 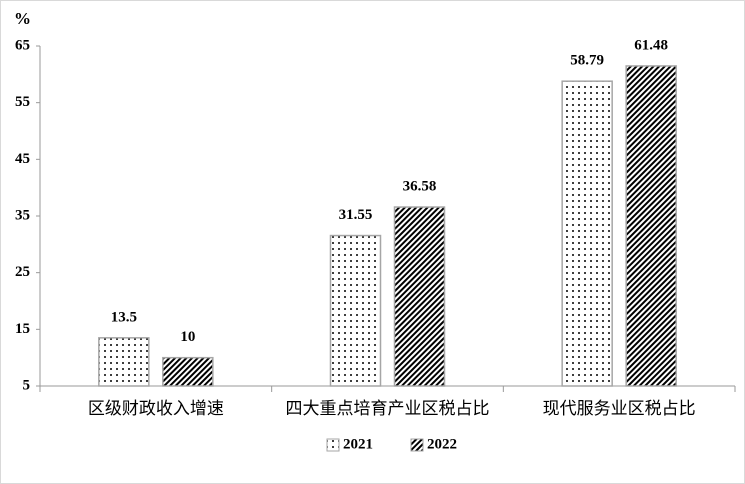 What do you see at coordinates (22, 329) in the screenshot?
I see `y-tick-label: 15` at bounding box center [22, 329].